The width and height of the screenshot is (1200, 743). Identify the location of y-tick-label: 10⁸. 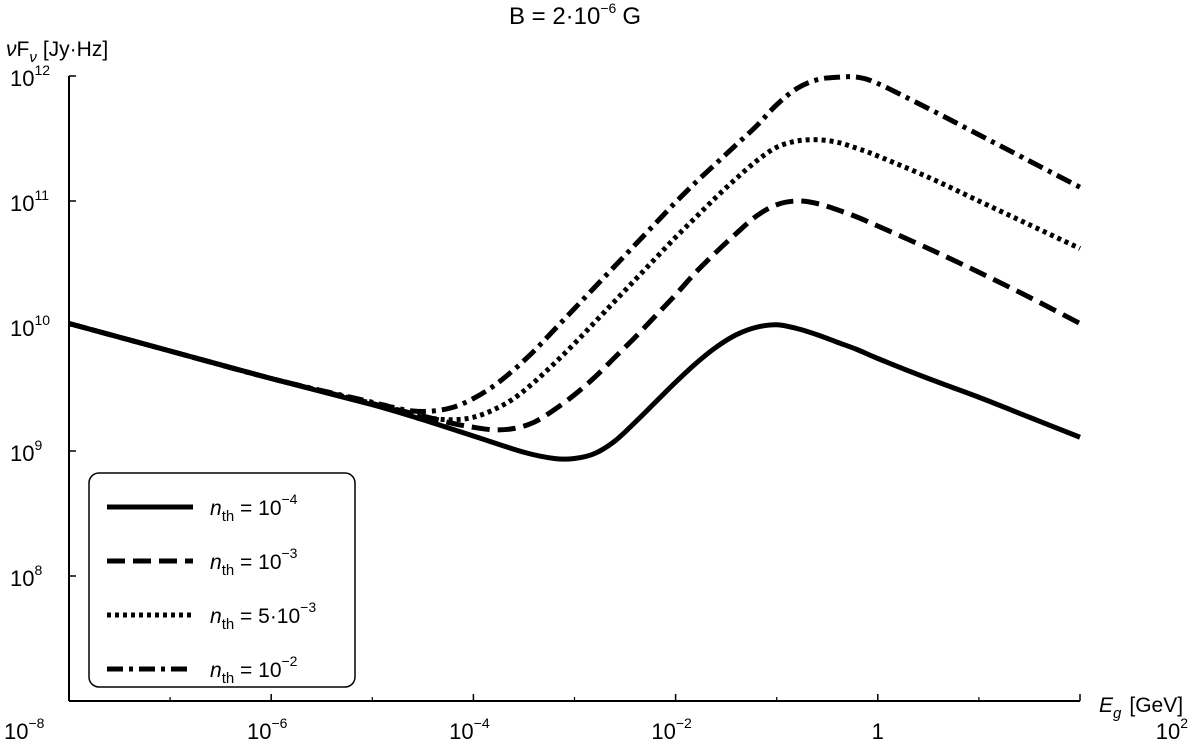
(26, 576).